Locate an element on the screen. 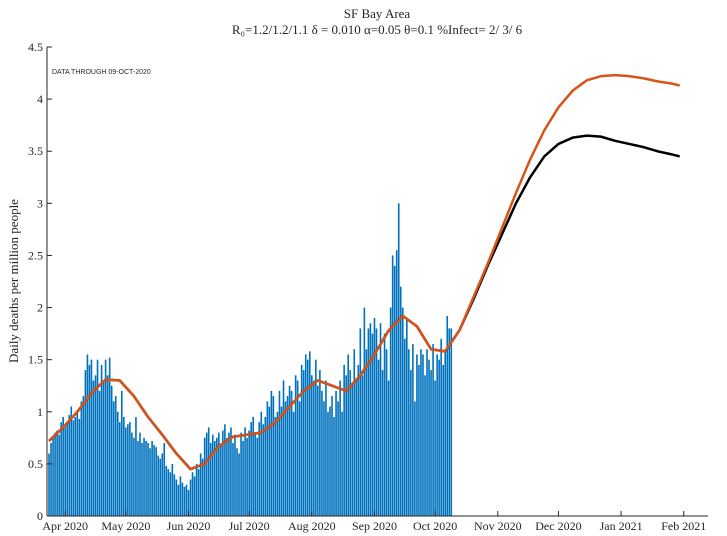 This screenshot has height=536, width=727. x-tick-label: Nov 2020 is located at coordinates (498, 526).